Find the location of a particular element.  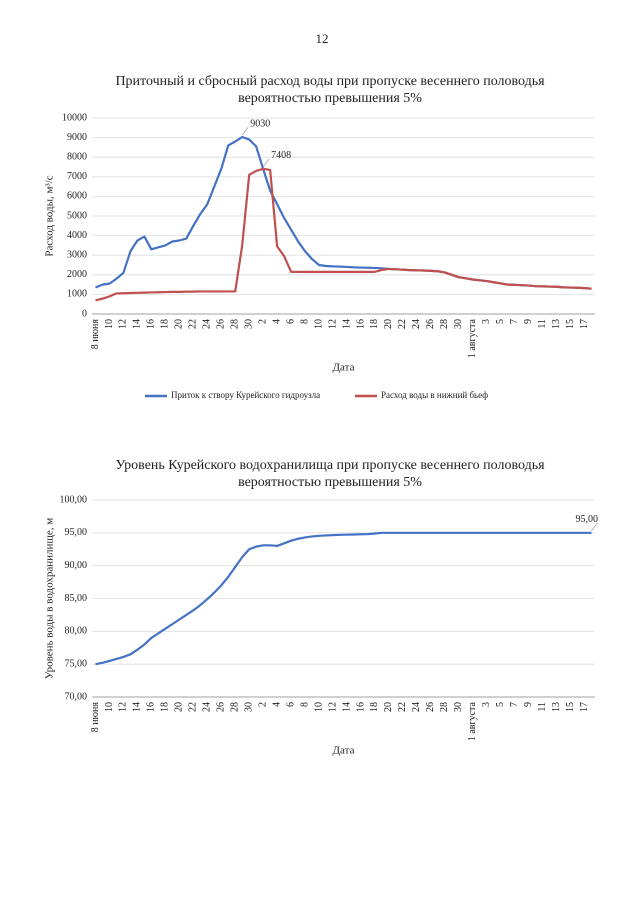

y-tick-label: 5000 is located at coordinates (77, 215).